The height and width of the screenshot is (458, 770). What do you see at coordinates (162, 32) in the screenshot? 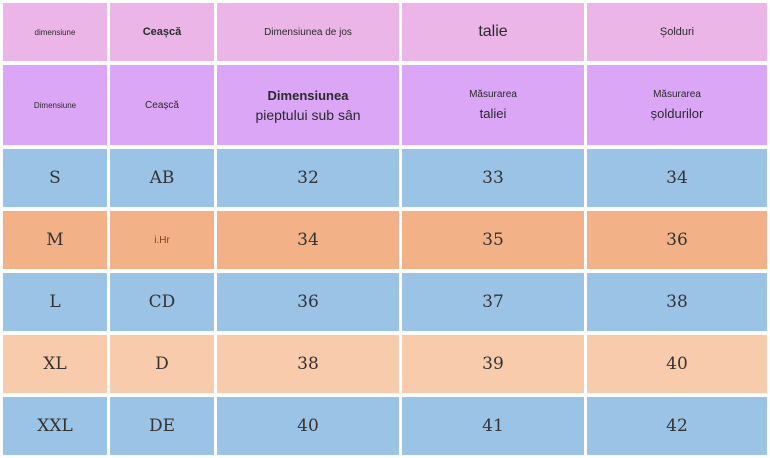
I see `header-cup: Ceașcă` at bounding box center [162, 32].